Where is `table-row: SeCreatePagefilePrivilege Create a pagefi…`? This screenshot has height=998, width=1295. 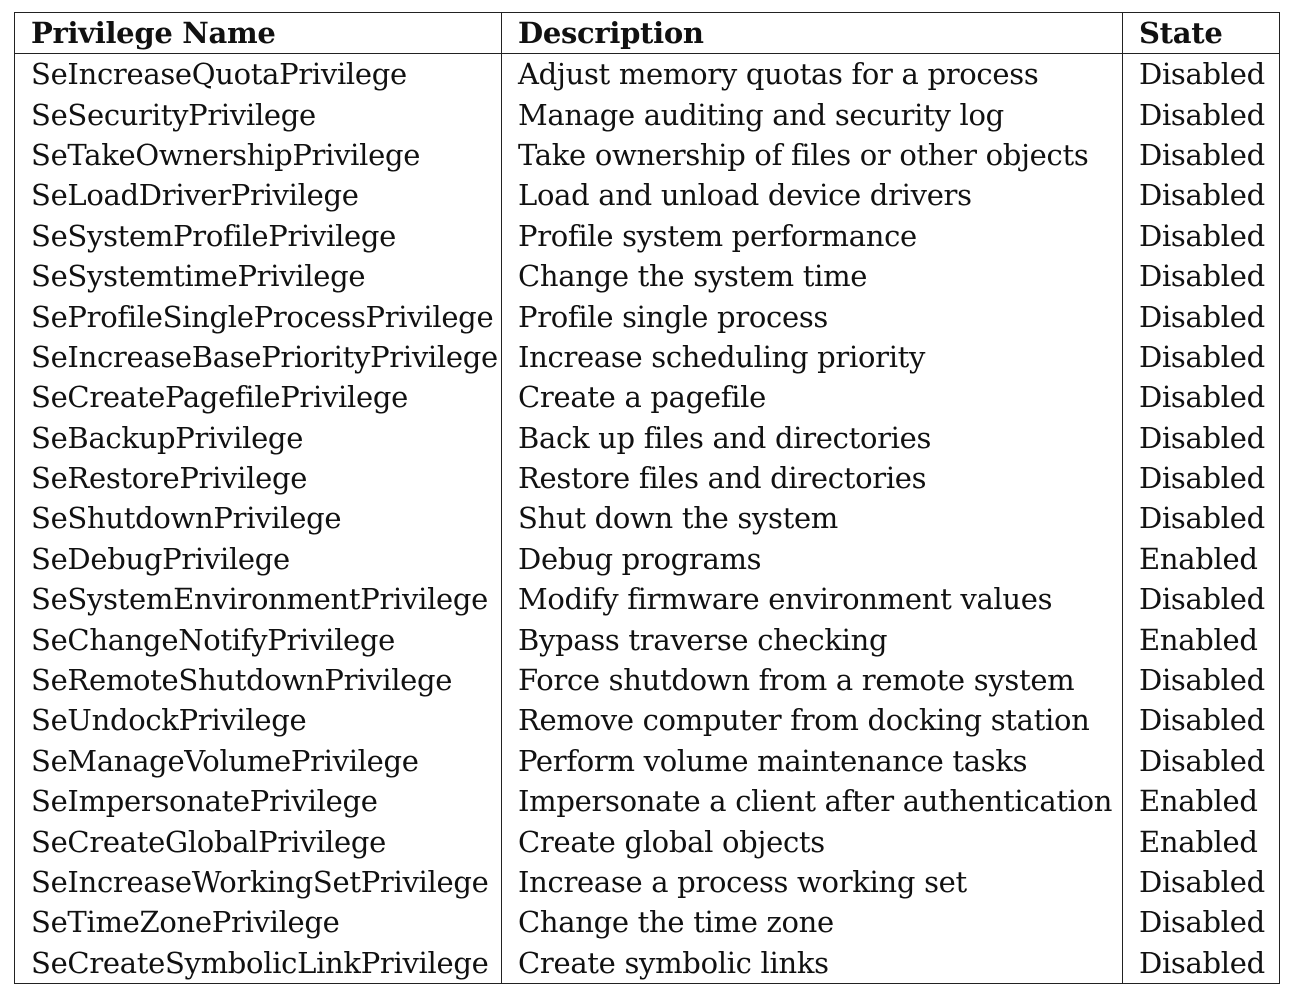
table-row: SeCreatePagefilePrivilege Create a pagefi… is located at coordinates (647, 397).